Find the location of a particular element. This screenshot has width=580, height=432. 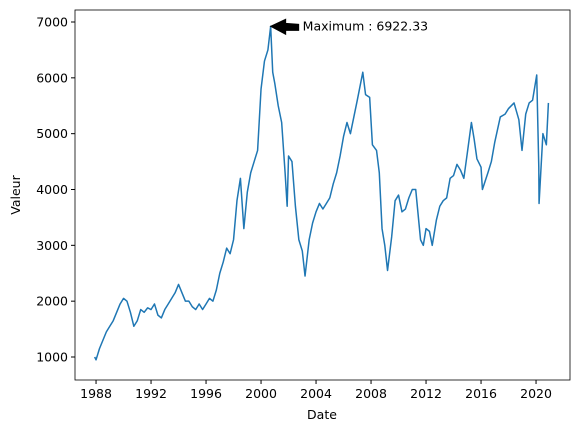

x-axis-label: Date is located at coordinates (322, 414).